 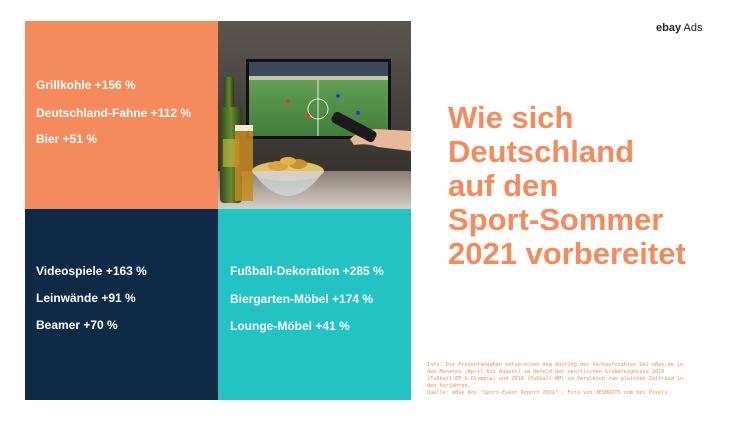 What do you see at coordinates (67, 139) in the screenshot?
I see `stat-bier: Bier +51 %` at bounding box center [67, 139].